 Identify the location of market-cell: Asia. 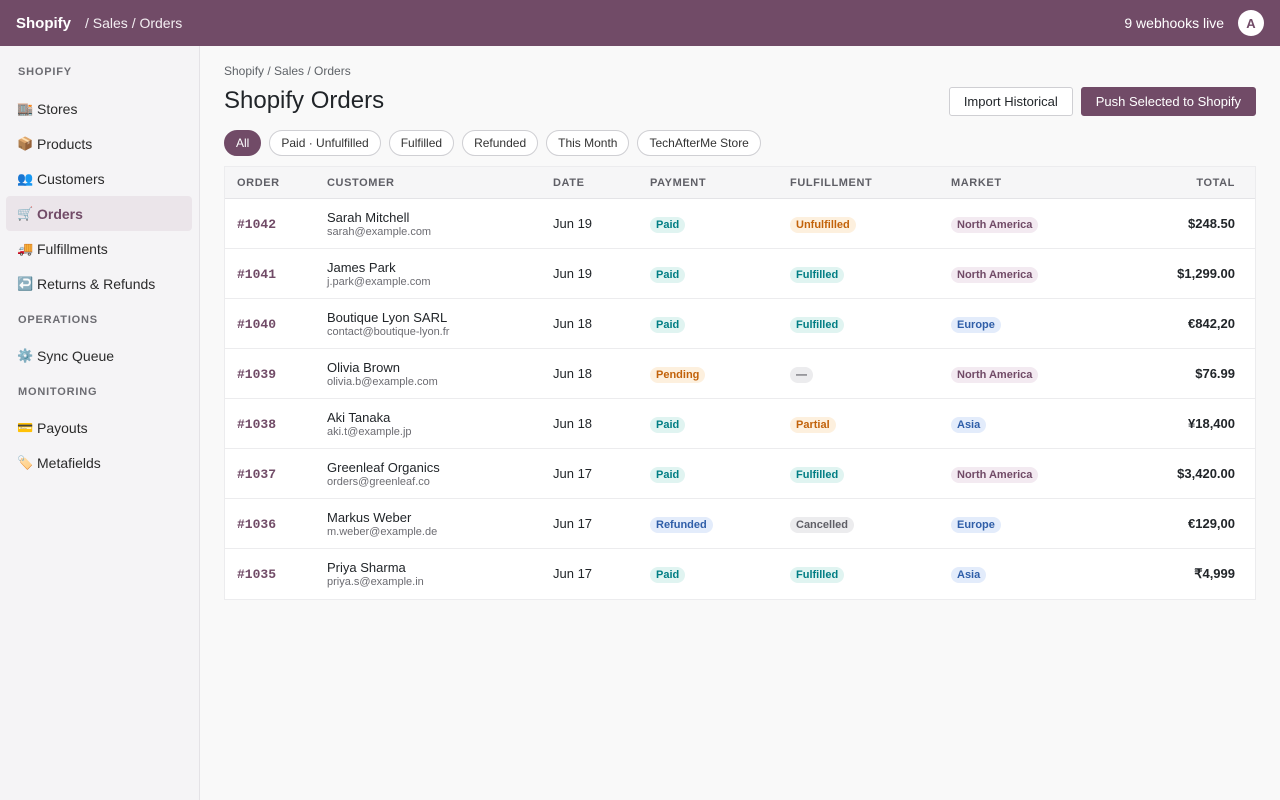
(1040, 574).